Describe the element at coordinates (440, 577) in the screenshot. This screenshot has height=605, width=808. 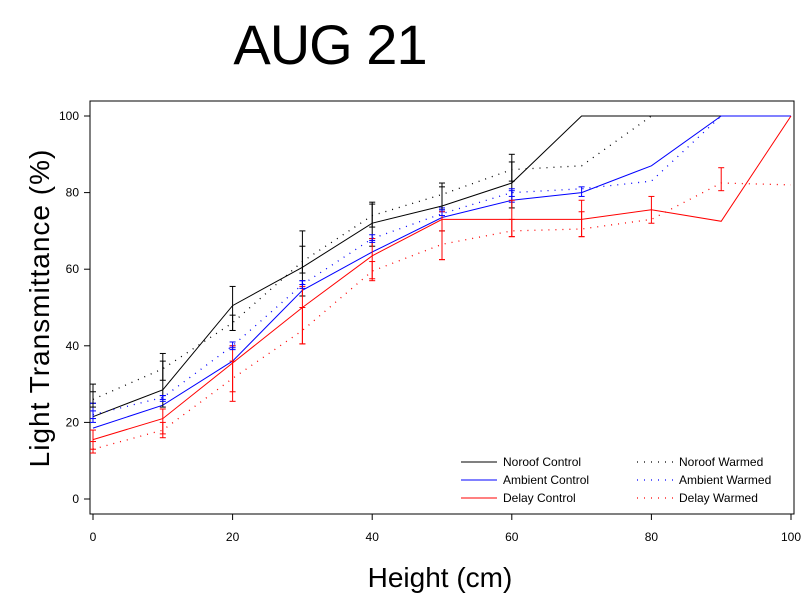
I see `x-axis-label: Height (cm)` at that location.